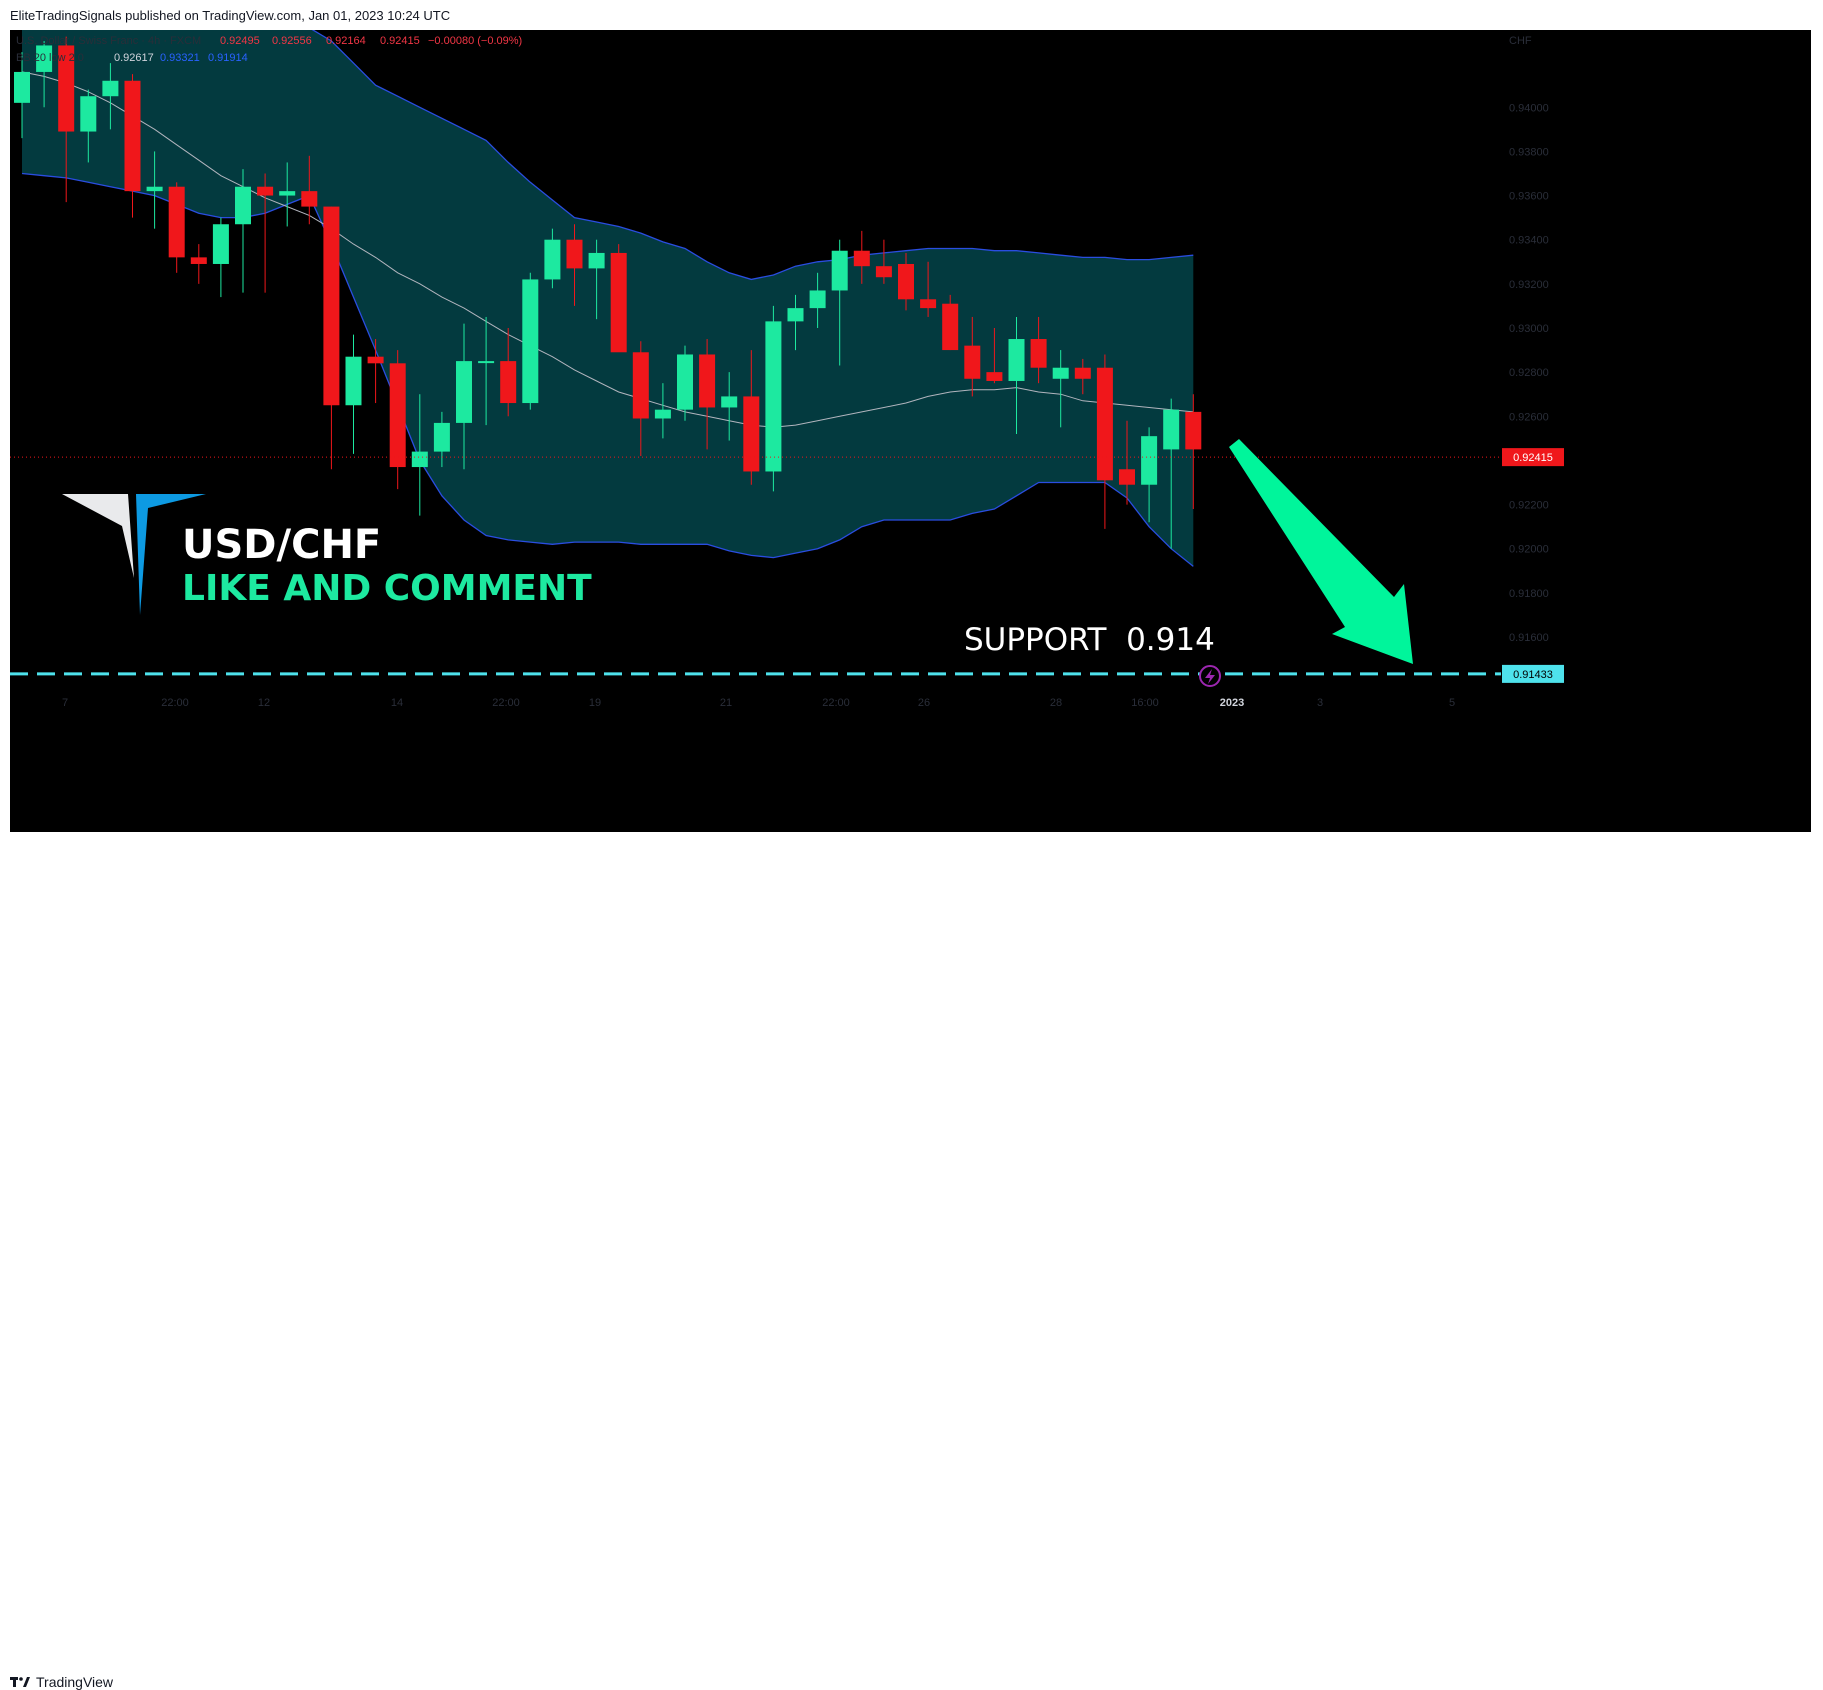  Describe the element at coordinates (758, 703) in the screenshot. I see `time-axis-labels: 7 22:00 12 14 22:00 19 21 22:00 26 28 16:00 2023 3 5` at that location.